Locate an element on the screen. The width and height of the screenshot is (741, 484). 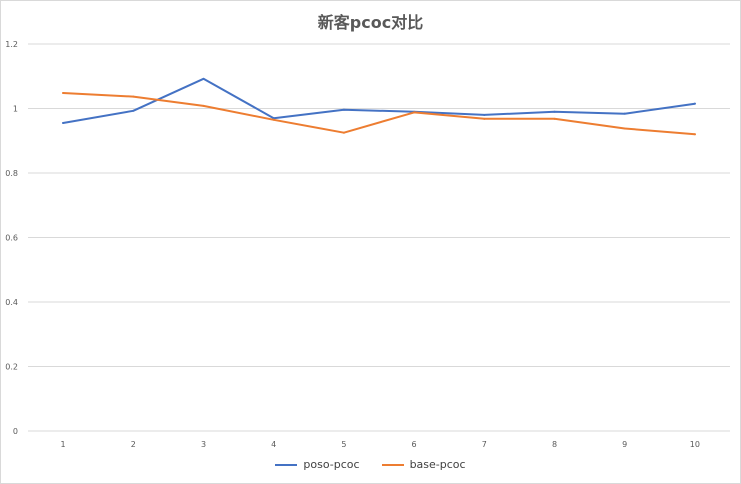
series-line-poso-pcoc is located at coordinates (379, 100).